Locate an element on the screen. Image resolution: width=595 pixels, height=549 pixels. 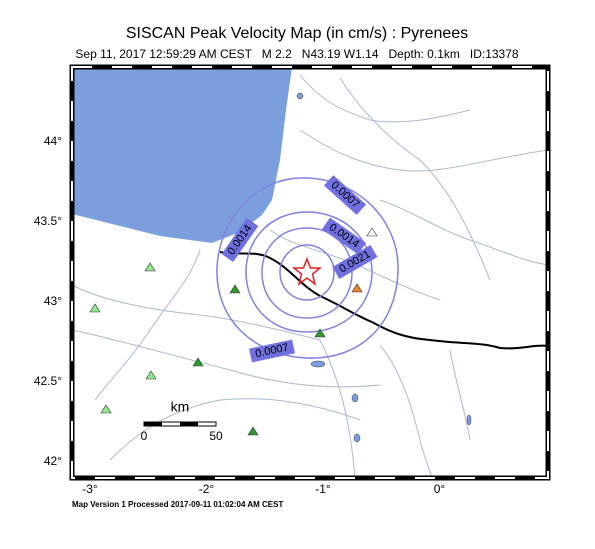
lon-tick-label: -1° is located at coordinates (323, 489).